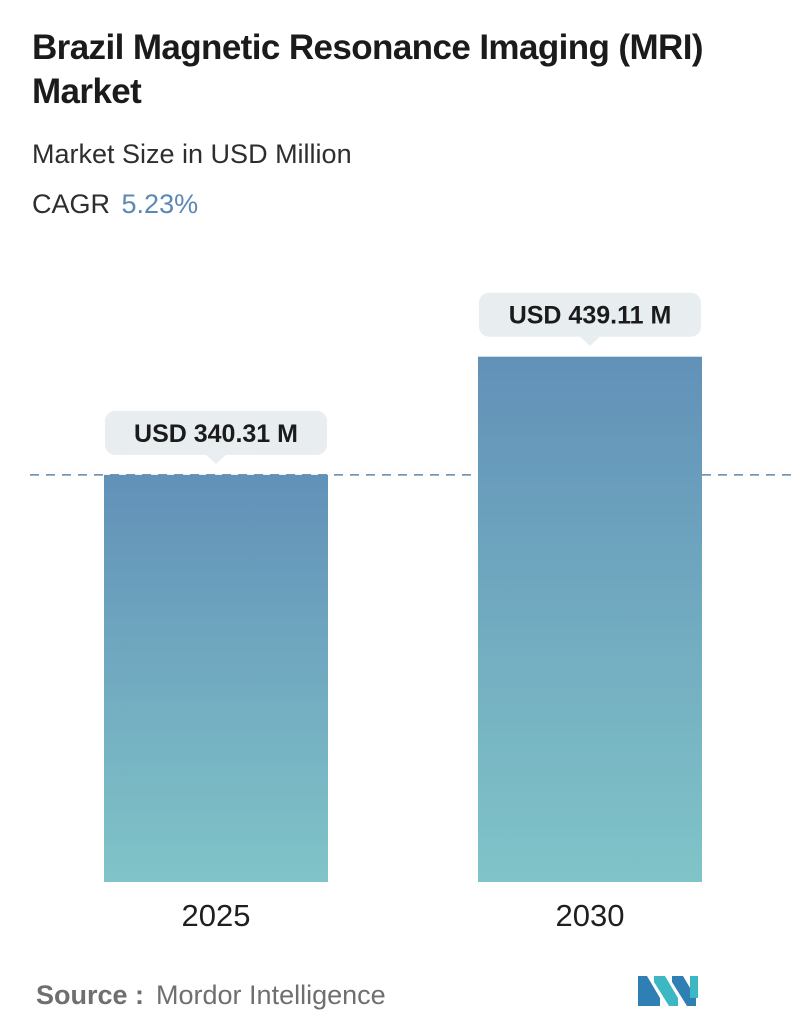 The width and height of the screenshot is (796, 1034). I want to click on bar-2025, so click(216, 678).